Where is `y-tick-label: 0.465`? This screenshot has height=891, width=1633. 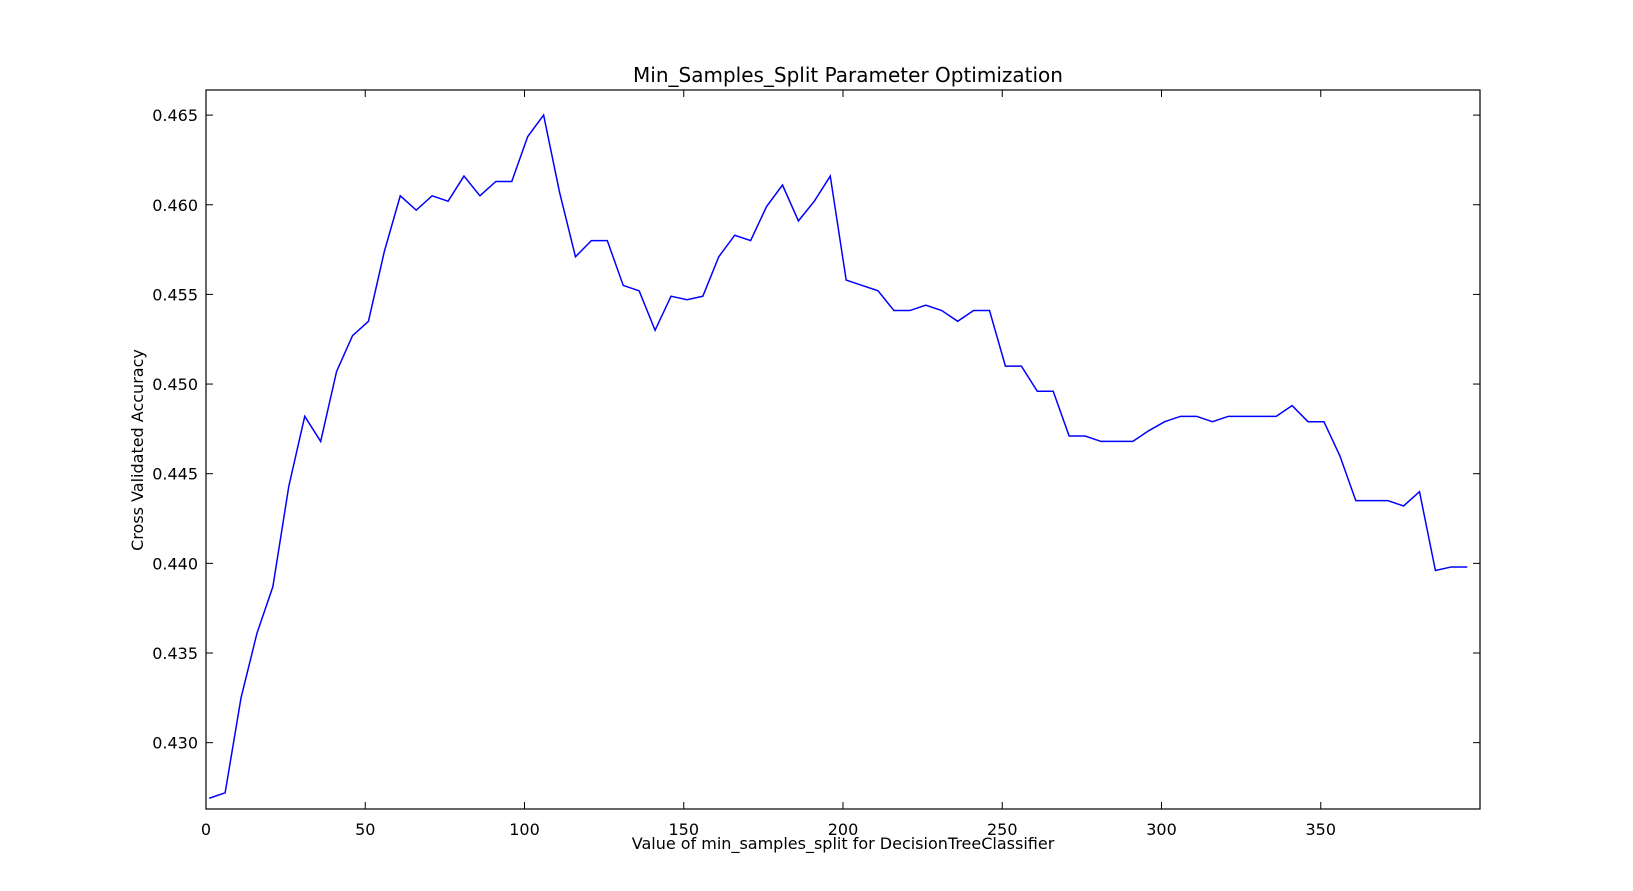
y-tick-label: 0.465 is located at coordinates (175, 115).